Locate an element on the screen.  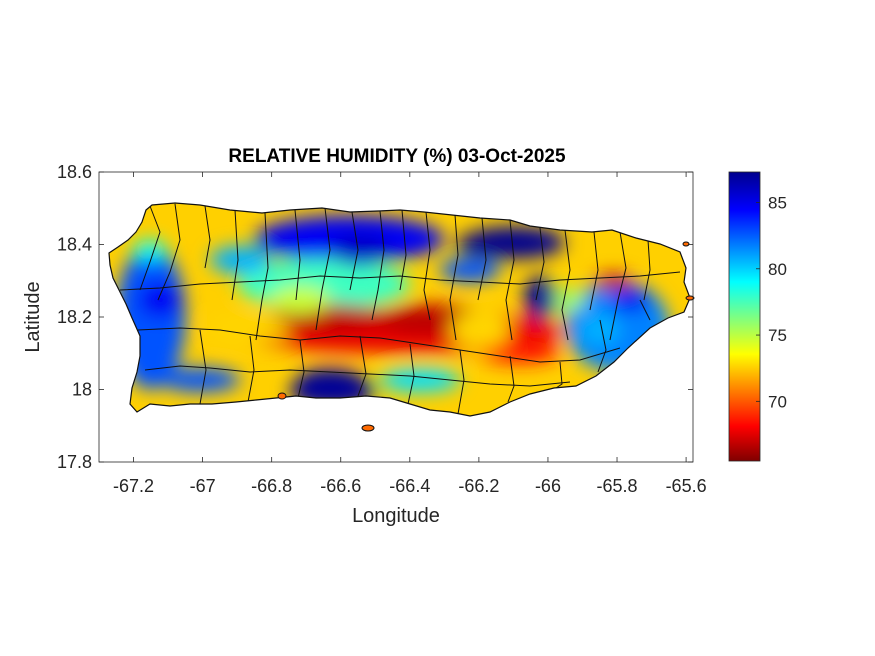
small-islets is located at coordinates (486, 336).